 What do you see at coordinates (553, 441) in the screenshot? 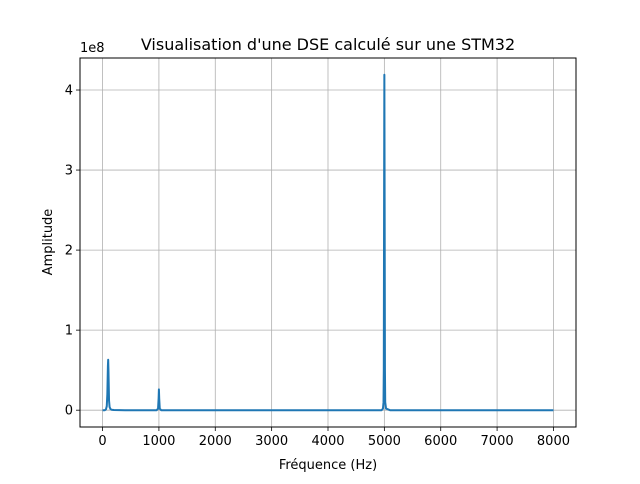
I see `x-tick-label: 8000` at bounding box center [553, 441].